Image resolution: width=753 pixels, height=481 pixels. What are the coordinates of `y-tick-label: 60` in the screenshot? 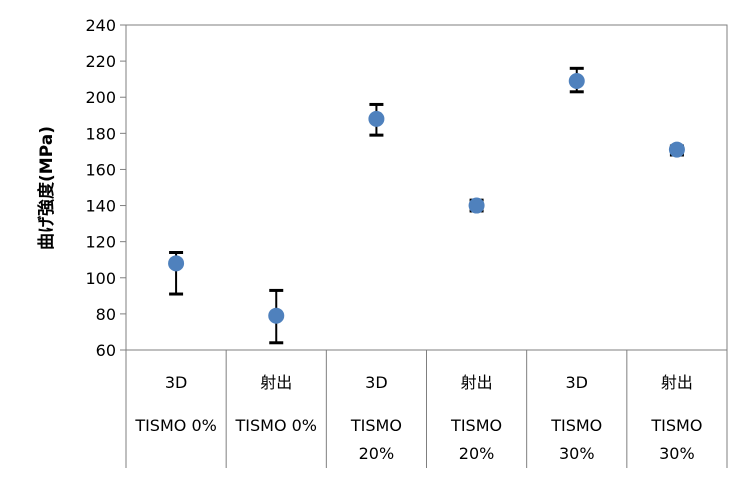 It's located at (106, 350).